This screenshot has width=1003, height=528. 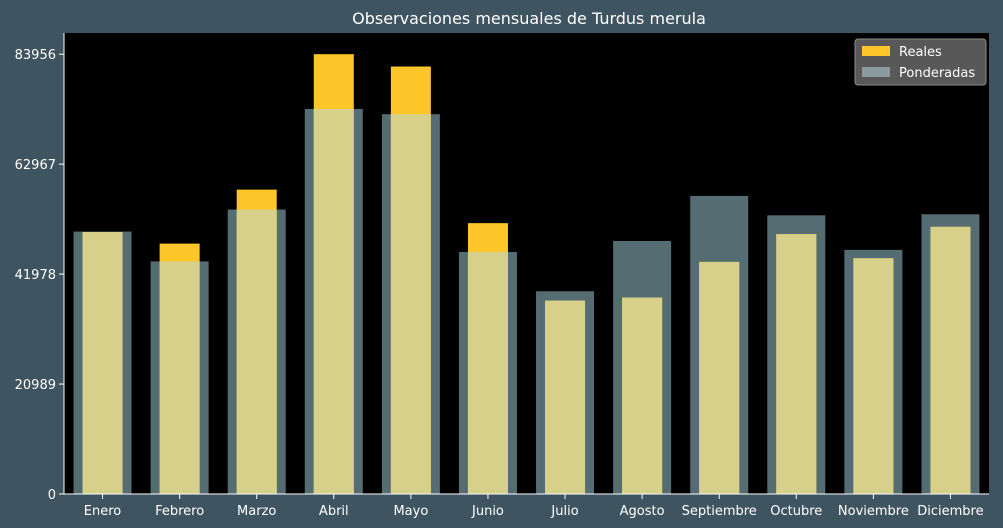 I want to click on x-tick-label-7: Agosto, so click(x=642, y=511).